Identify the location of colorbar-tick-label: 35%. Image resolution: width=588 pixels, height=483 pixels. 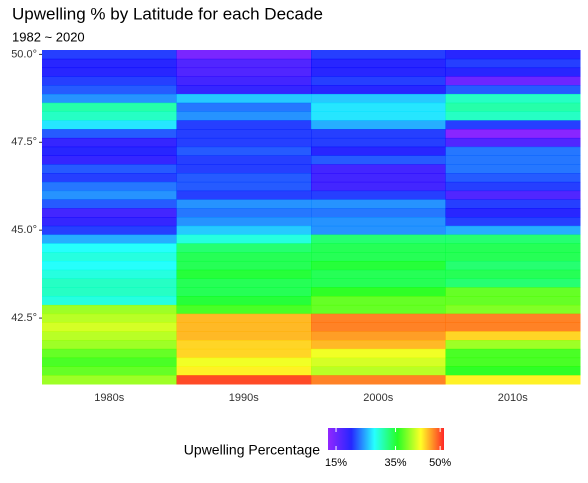
(396, 463).